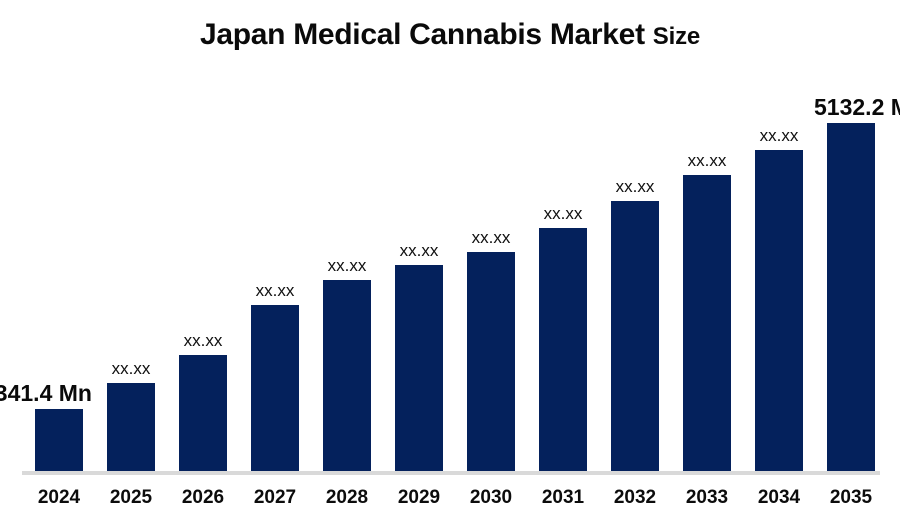 This screenshot has width=900, height=525. I want to click on x-tick-label-2030: 2030, so click(491, 497).